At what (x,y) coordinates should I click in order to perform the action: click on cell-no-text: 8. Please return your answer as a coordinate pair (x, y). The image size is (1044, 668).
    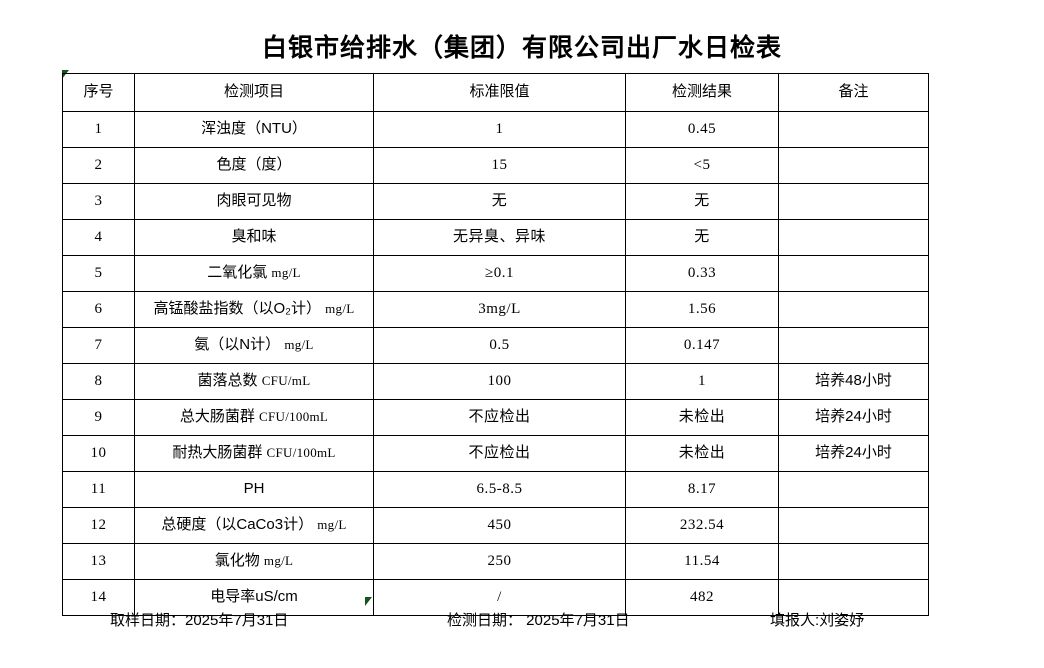
    Looking at the image, I should click on (98, 381).